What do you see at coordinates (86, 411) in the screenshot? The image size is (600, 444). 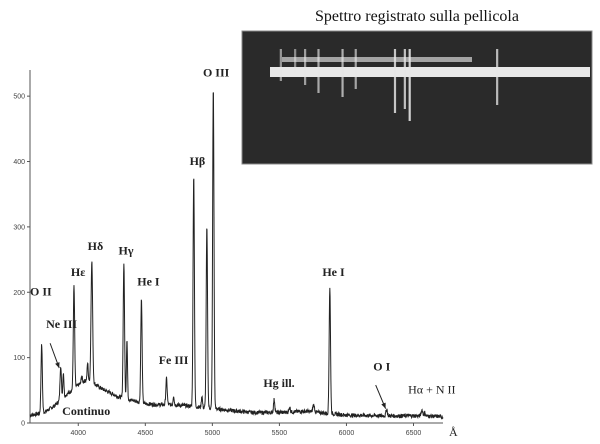 I see `line-annotation: Continuo` at bounding box center [86, 411].